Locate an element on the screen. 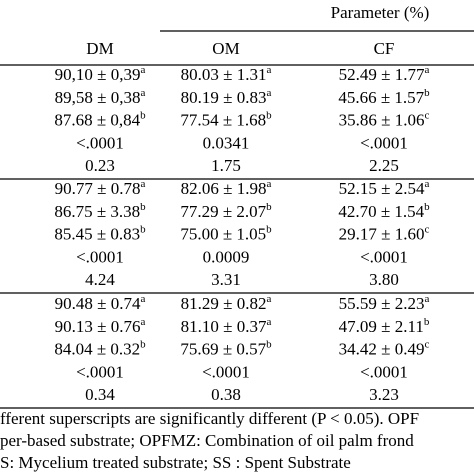  cell-value: 90,10 ± 0,39 is located at coordinates (98, 74).